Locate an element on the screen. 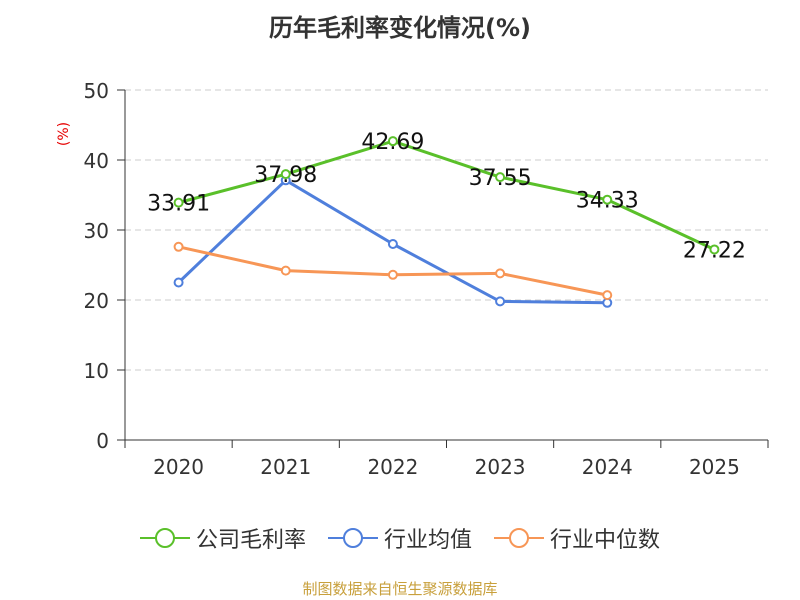 This screenshot has height=600, width=800. y-tick-label: 30 is located at coordinates (96, 231).